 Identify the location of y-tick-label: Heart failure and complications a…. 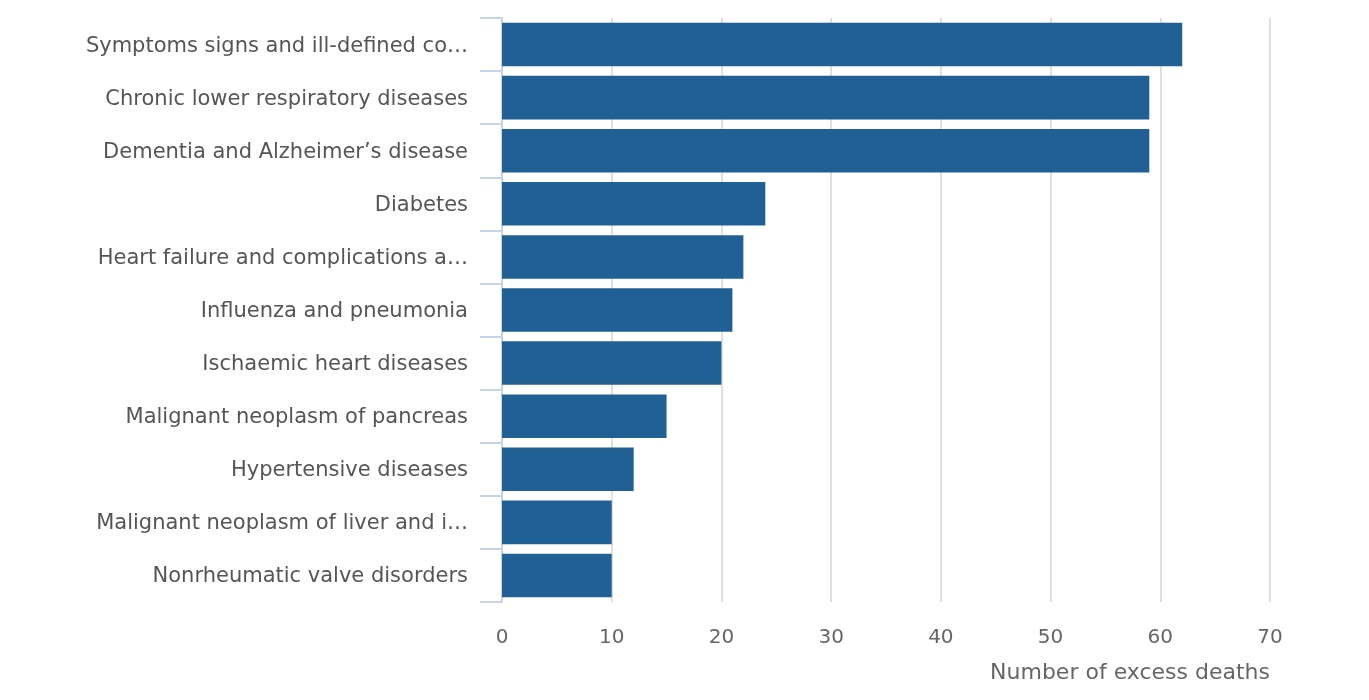
(282, 256).